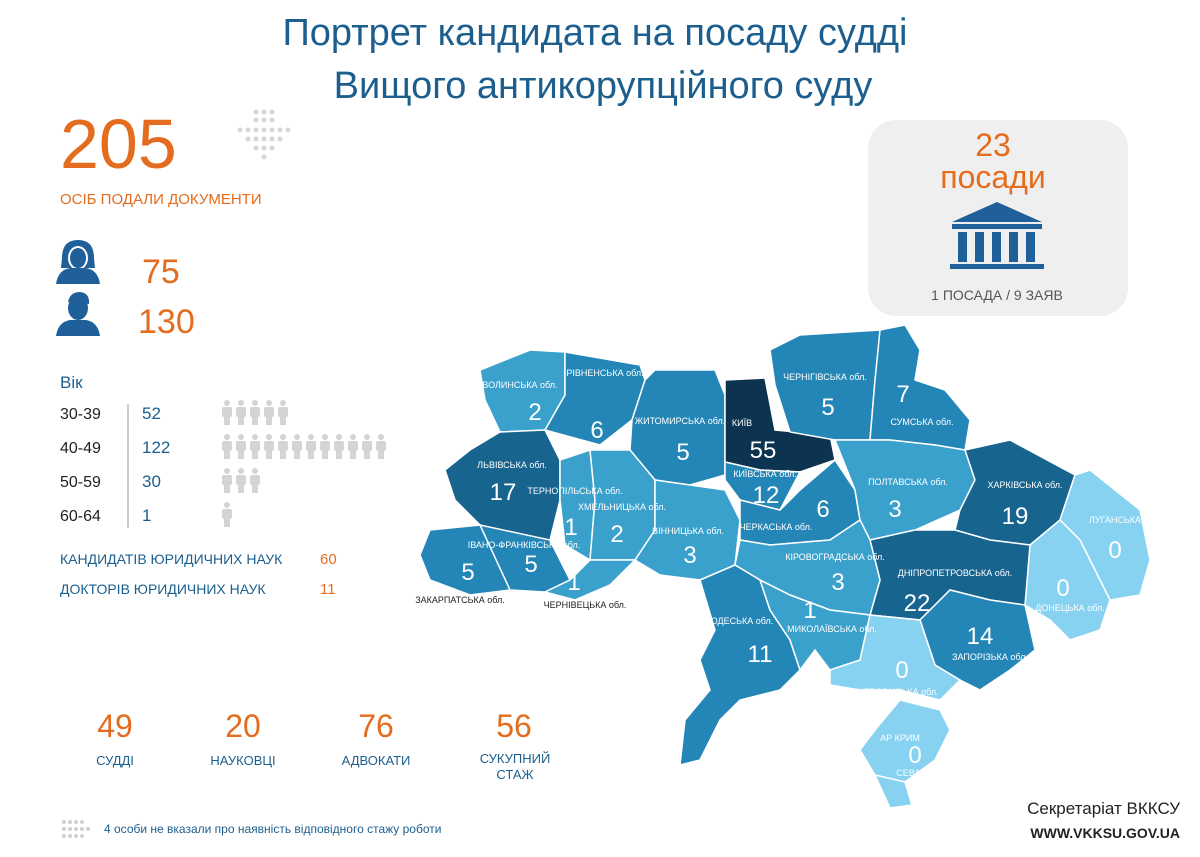  Describe the element at coordinates (515, 766) in the screenshot. I see `experience-label: СУКУПНИЙ СТАЖ` at that location.